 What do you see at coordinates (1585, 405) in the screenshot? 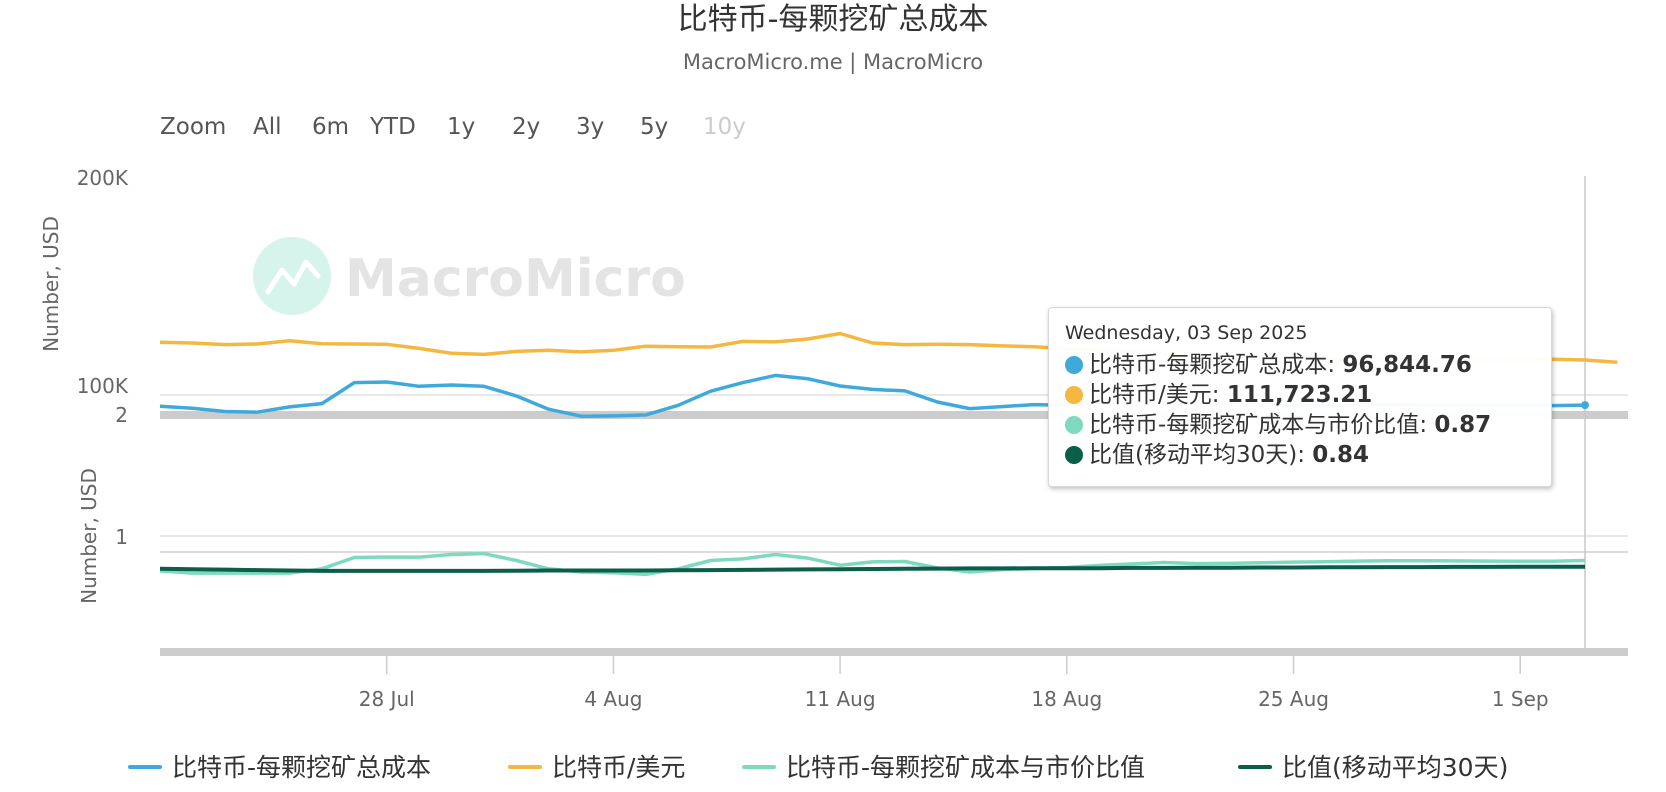
I see `hover-point-marker` at bounding box center [1585, 405].